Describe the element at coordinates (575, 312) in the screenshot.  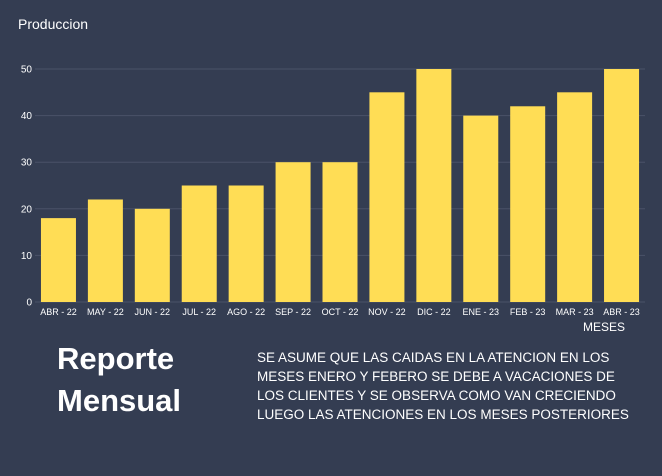
I see `x-tick-label: MAR - 23` at that location.